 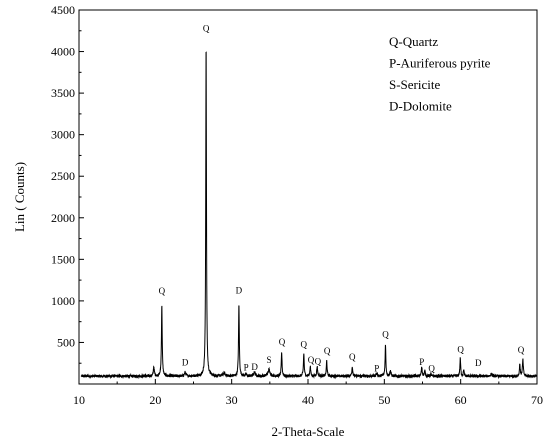 What do you see at coordinates (155, 400) in the screenshot?
I see `x-tick-label: 20` at bounding box center [155, 400].